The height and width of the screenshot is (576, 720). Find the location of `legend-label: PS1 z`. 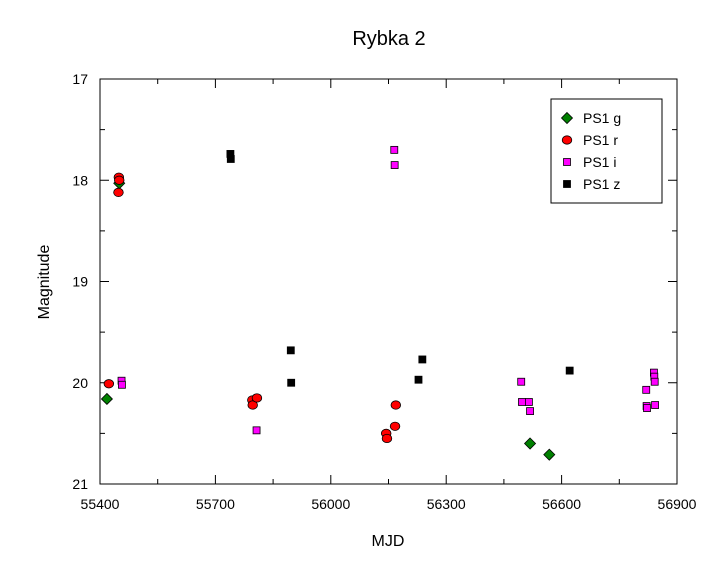

legend-label: PS1 z is located at coordinates (601, 184).